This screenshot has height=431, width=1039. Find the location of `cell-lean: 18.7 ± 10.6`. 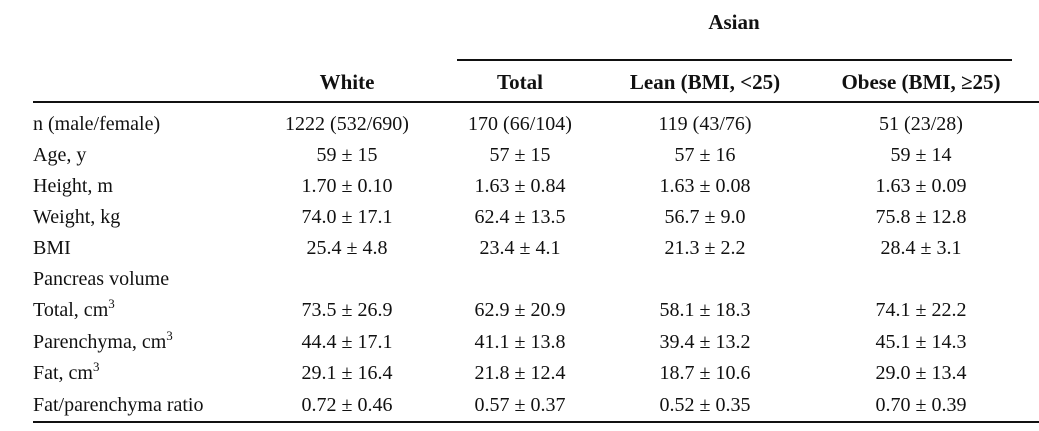

cell-lean: 18.7 ± 10.6 is located at coordinates (705, 373).